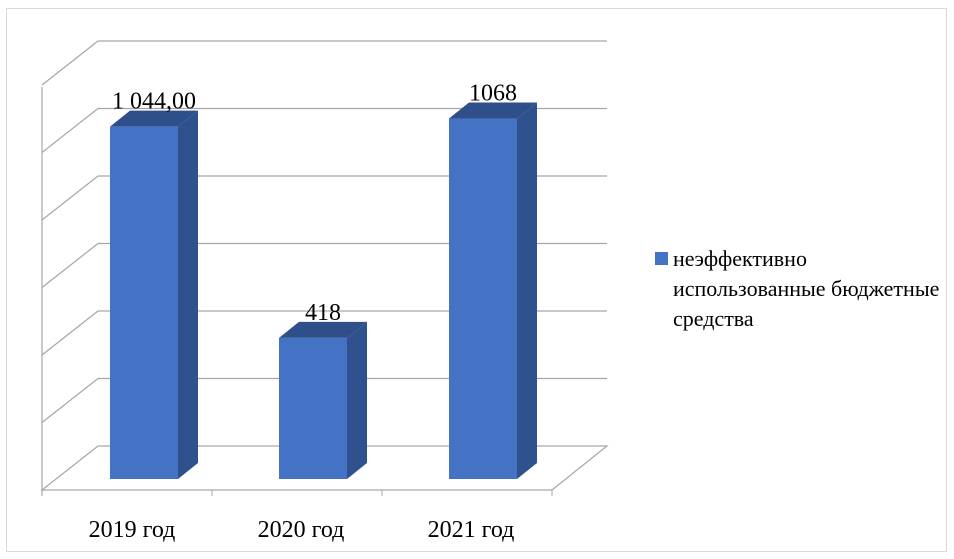 The image size is (954, 559). I want to click on data-label: 418, so click(323, 313).